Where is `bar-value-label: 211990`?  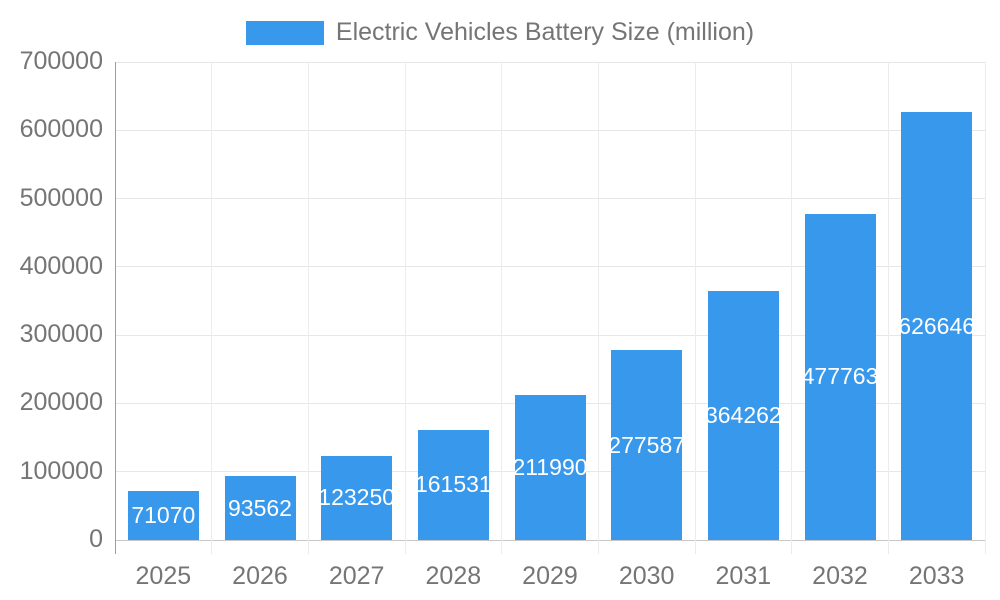 bar-value-label: 211990 is located at coordinates (550, 467).